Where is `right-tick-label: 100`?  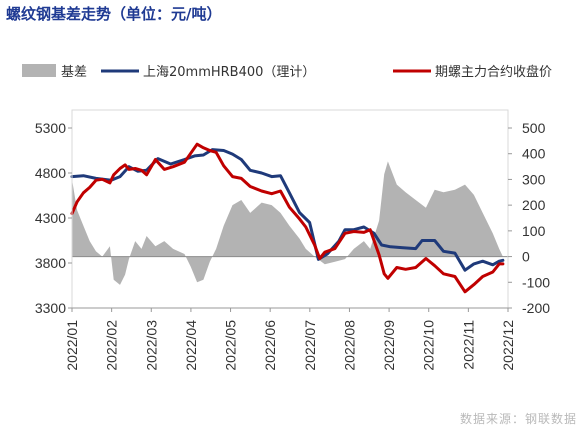 right-tick-label: 100 is located at coordinates (534, 231).